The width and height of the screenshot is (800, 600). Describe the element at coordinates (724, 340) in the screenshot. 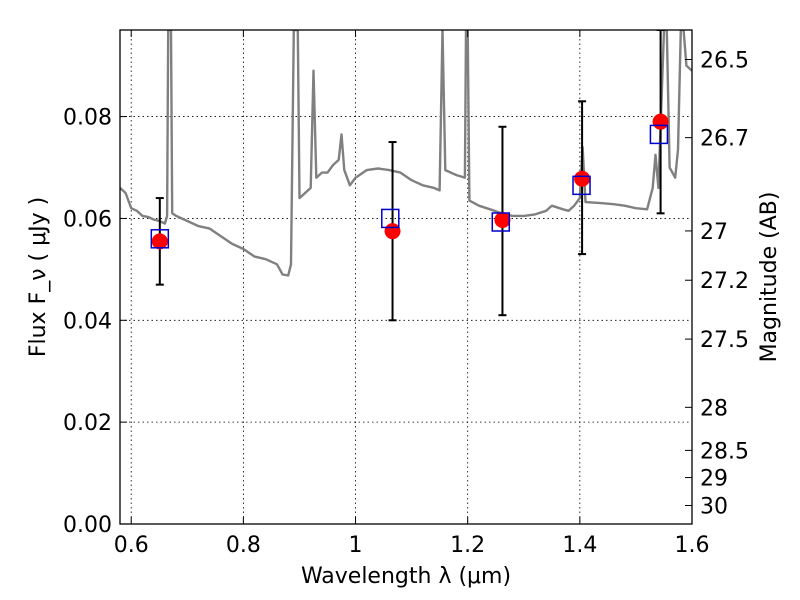

I see `y-right-tick-label: 27.5` at that location.